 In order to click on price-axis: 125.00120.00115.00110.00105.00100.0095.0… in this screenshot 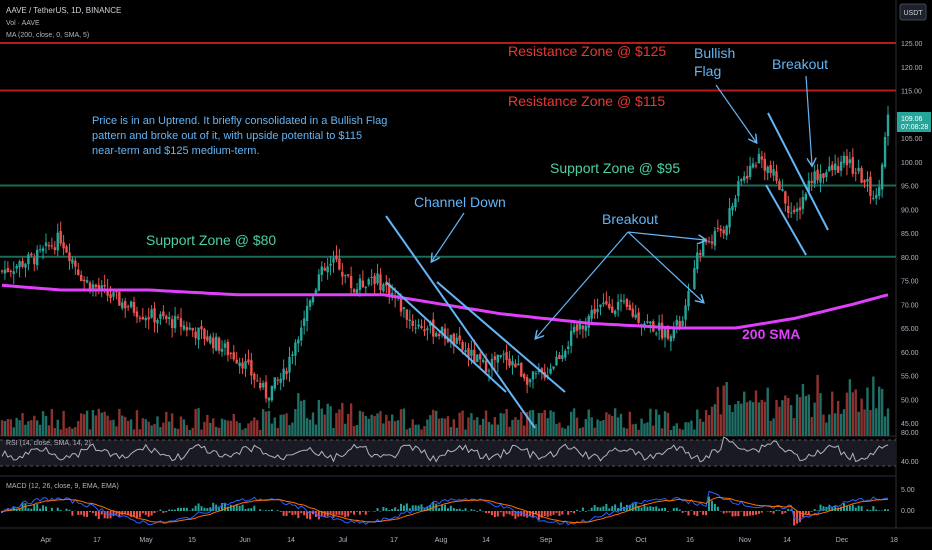, I will do `click(912, 234)`.